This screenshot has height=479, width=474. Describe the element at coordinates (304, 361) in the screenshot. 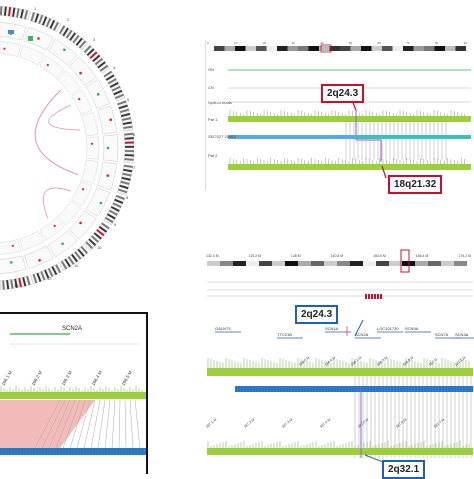

I see `mb-tick-label: 166.5 M` at that location.